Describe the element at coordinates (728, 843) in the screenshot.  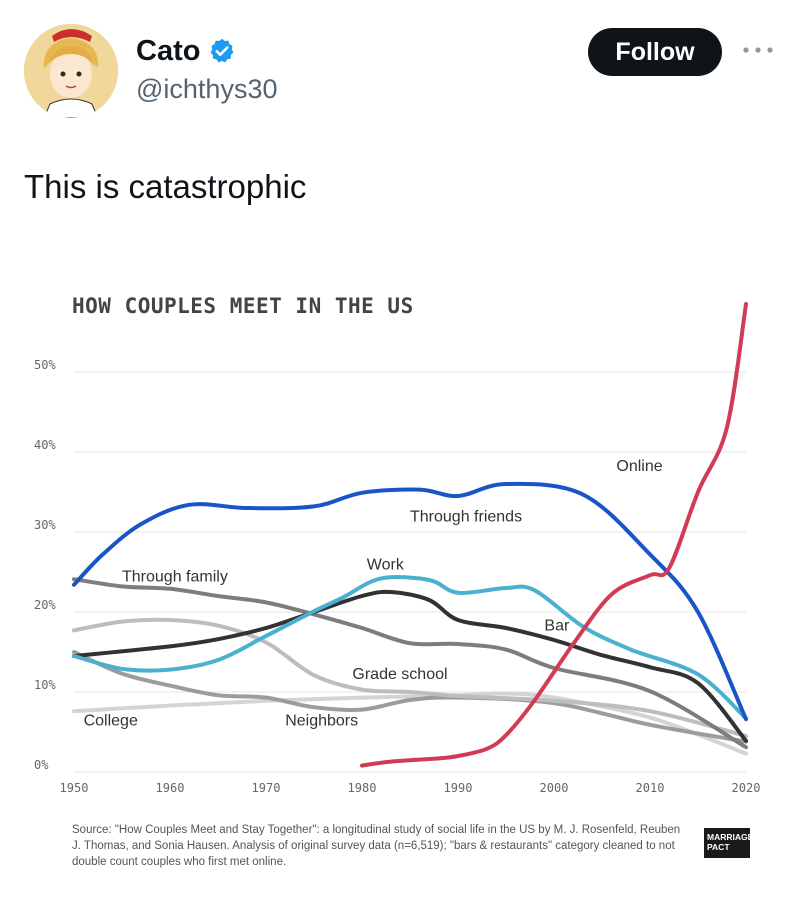
I see `marriage-pact-logo: MARRIAGE PACT` at that location.